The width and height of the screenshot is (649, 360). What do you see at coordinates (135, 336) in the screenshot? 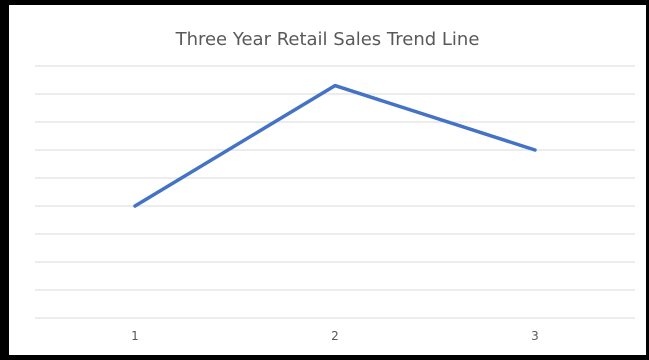
I see `x-tick-label: 1` at bounding box center [135, 336].